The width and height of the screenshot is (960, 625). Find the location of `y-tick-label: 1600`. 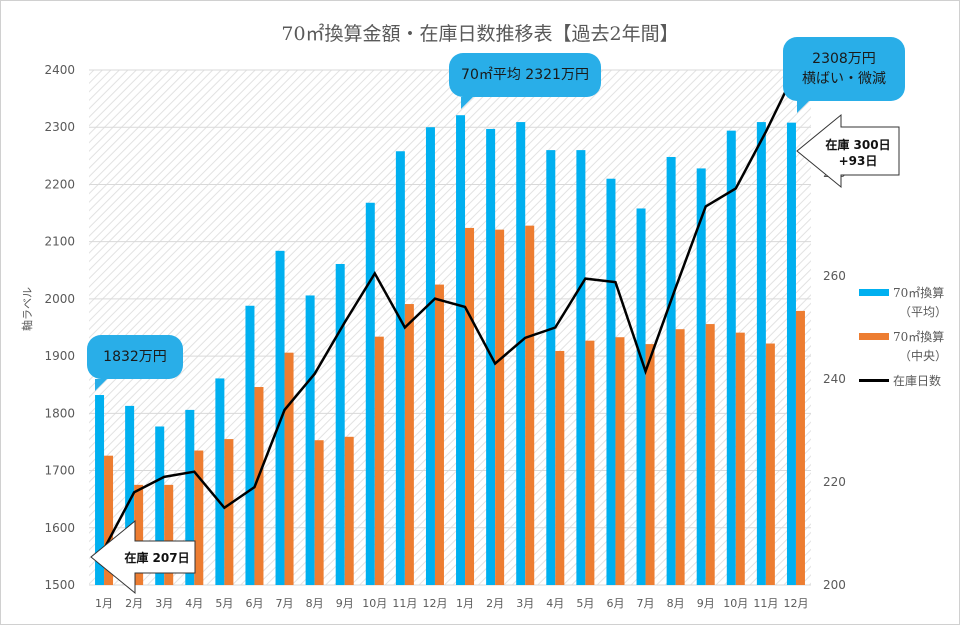

y-tick-label: 1600 is located at coordinates (59, 528).